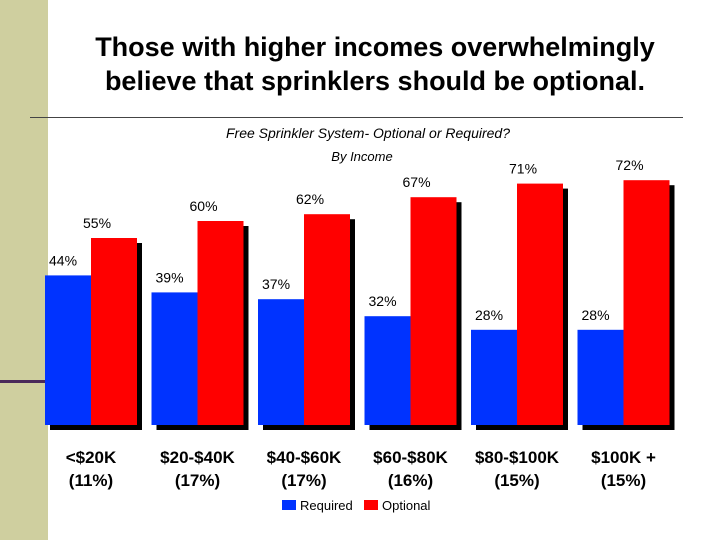 The height and width of the screenshot is (540, 720). What do you see at coordinates (410, 480) in the screenshot?
I see `category-share-3: (16%)` at bounding box center [410, 480].